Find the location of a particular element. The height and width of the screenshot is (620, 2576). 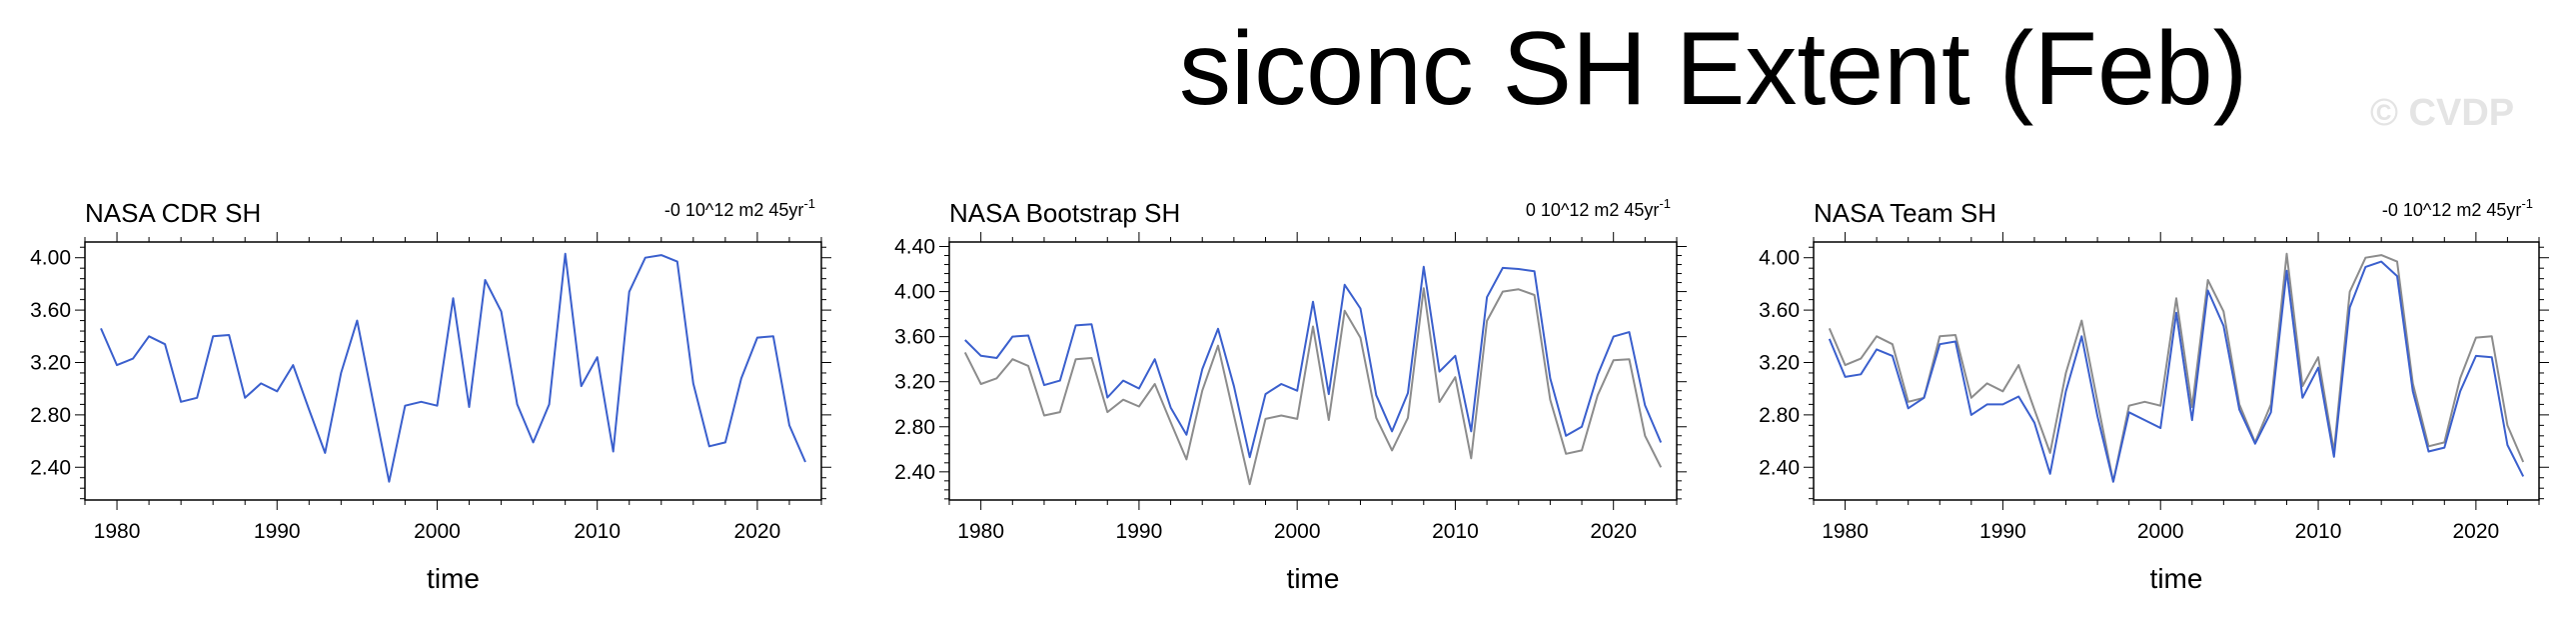

trend-value: 0 10^12 m2 45yr is located at coordinates (1593, 210).